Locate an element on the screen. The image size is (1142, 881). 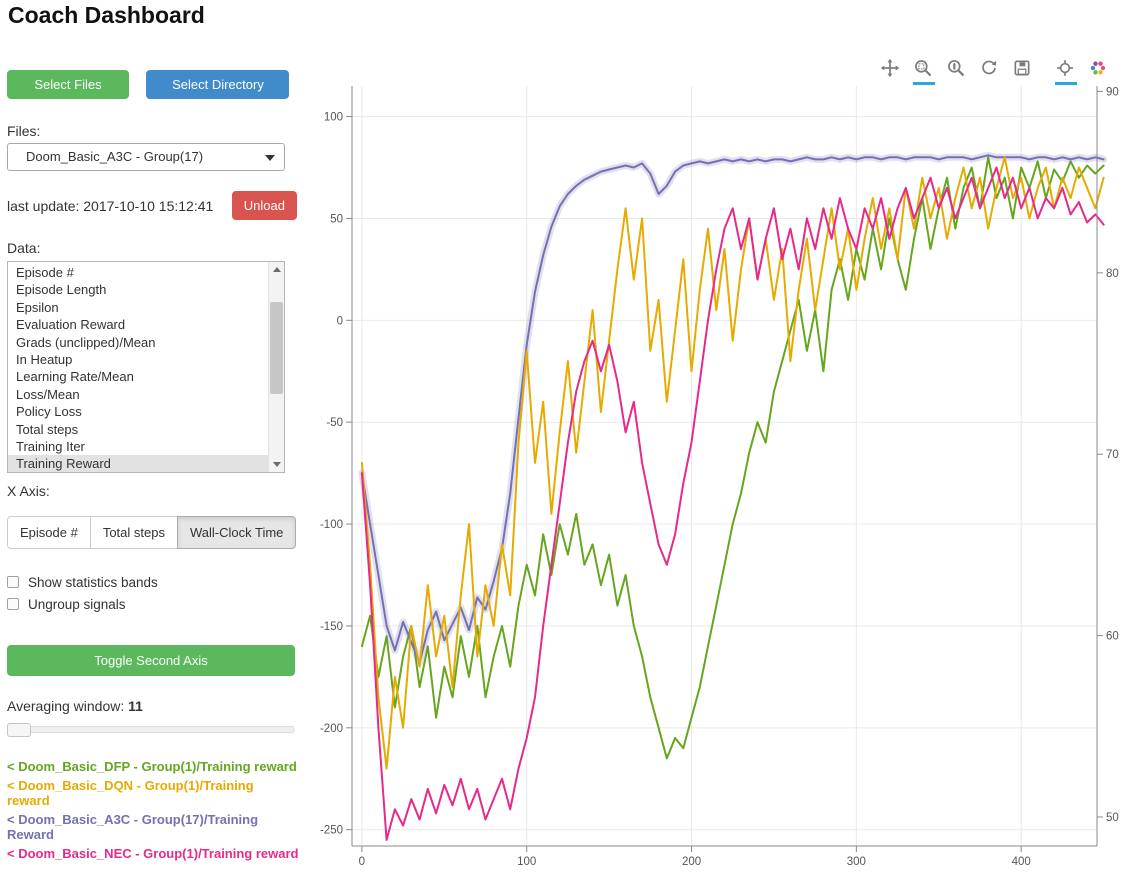
data-list-item: Policy Loss is located at coordinates (49, 412).